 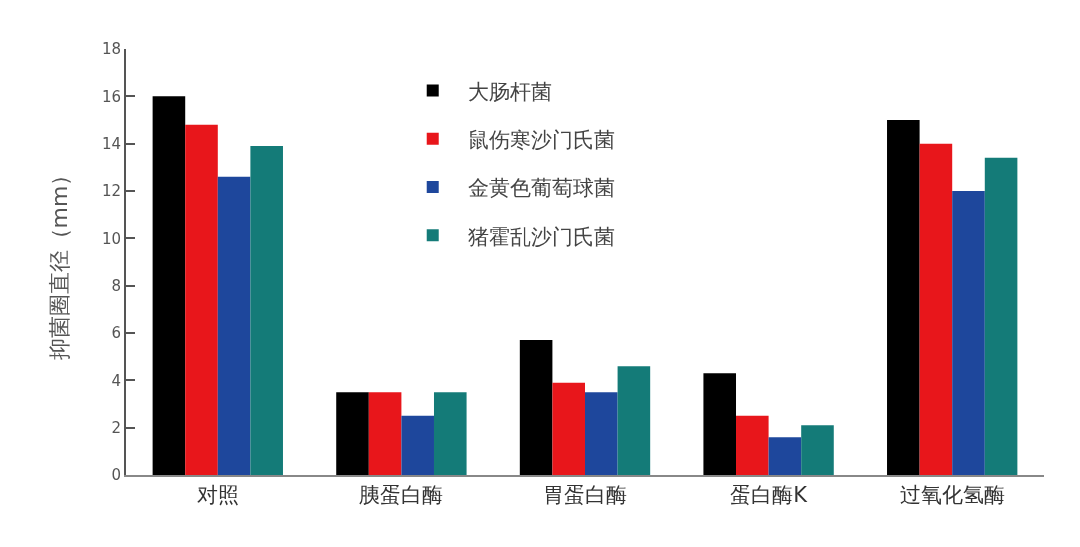 What do you see at coordinates (585, 495) in the screenshot?
I see `x-tick-label: 胃蛋白酶` at bounding box center [585, 495].